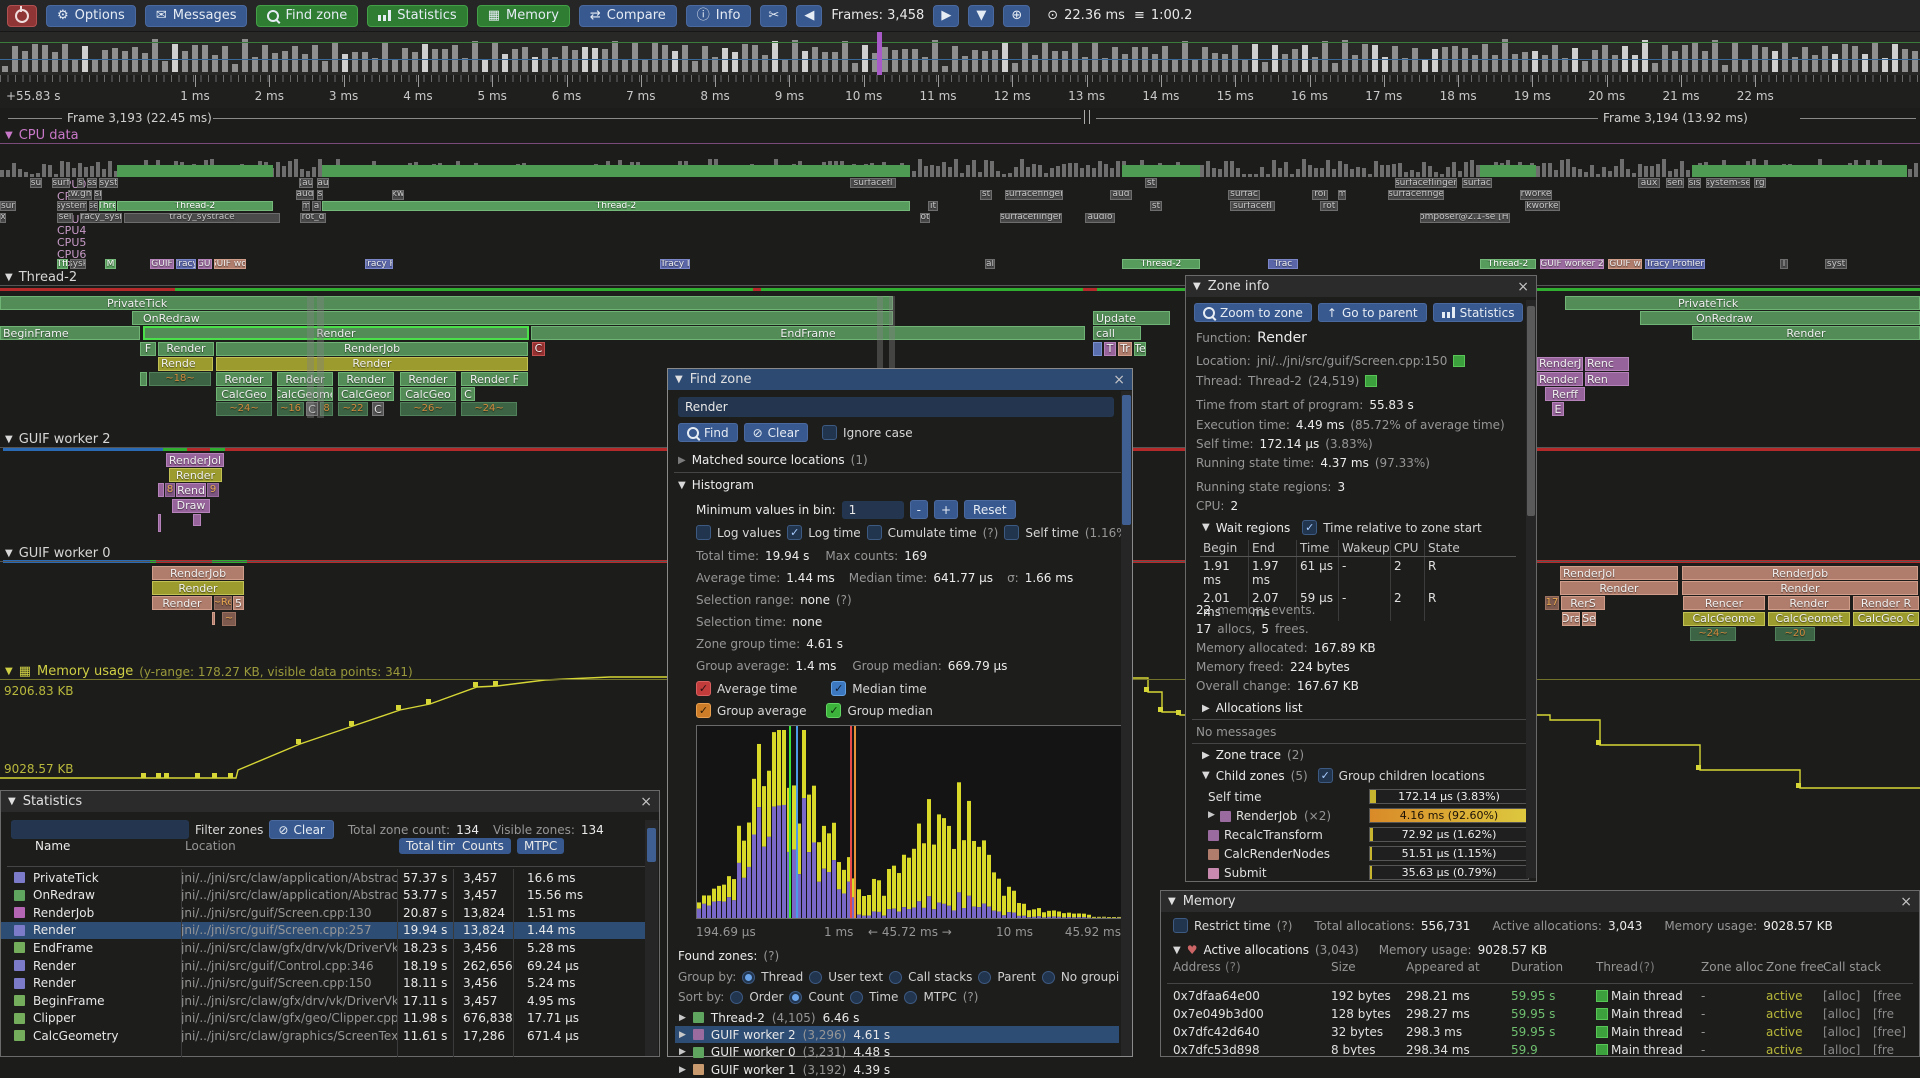  Describe the element at coordinates (1675, 183) in the screenshot. I see `timeline-zone: sen` at that location.